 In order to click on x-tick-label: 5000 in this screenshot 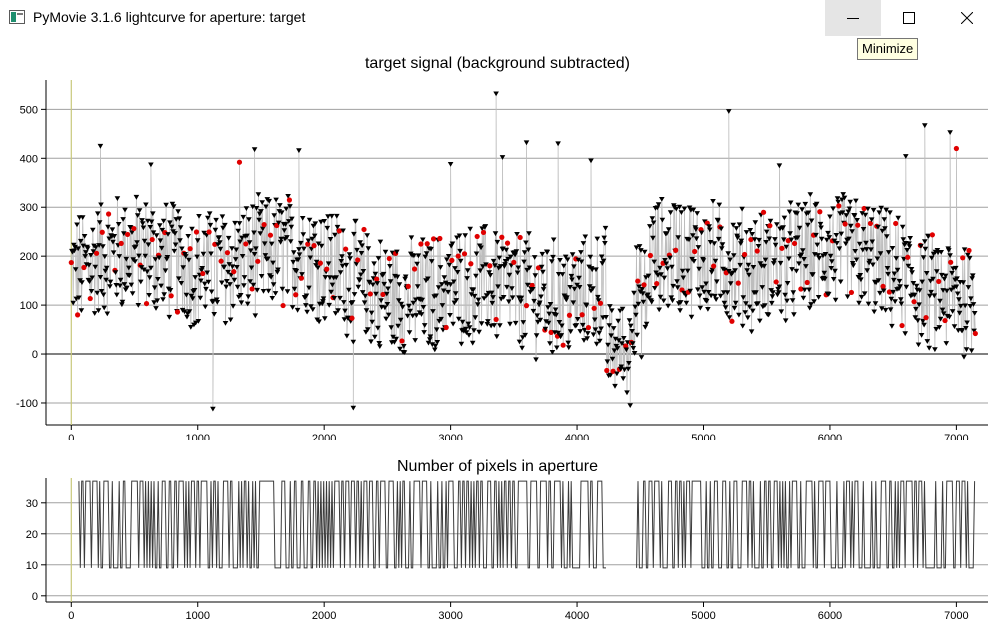, I will do `click(703, 616)`.